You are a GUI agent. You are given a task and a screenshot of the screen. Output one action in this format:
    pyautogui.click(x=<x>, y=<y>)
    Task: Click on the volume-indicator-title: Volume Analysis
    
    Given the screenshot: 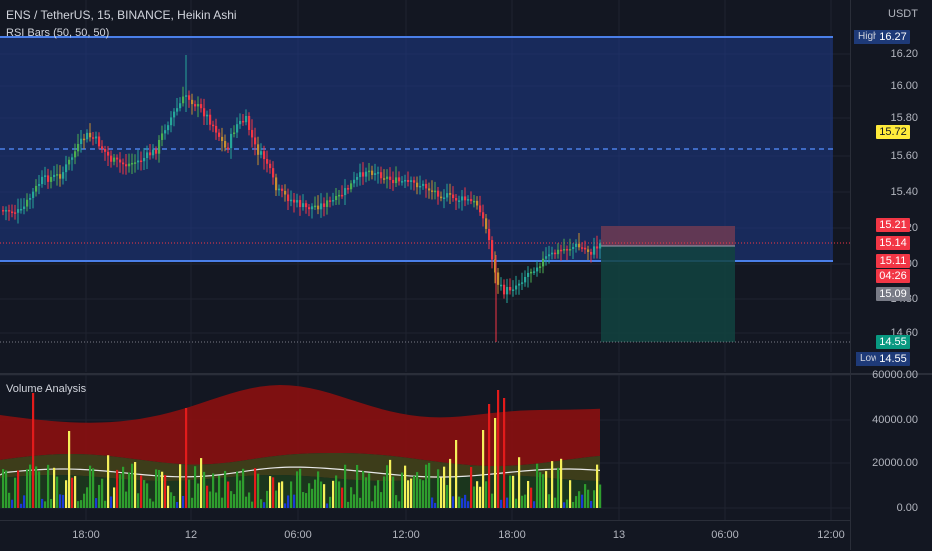 What is the action you would take?
    pyautogui.click(x=46, y=389)
    